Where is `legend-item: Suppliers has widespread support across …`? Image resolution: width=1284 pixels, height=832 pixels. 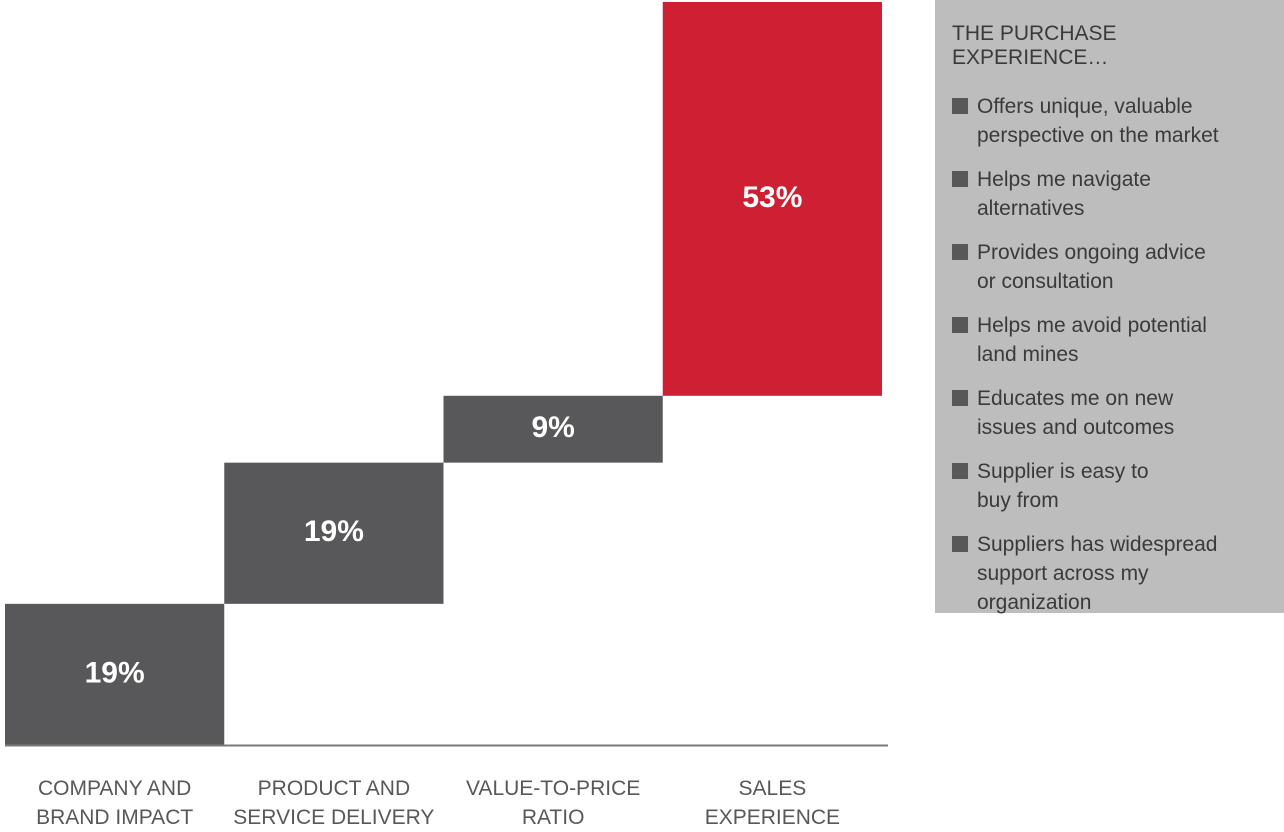
legend-item: Suppliers has widespread support across … is located at coordinates (1110, 573).